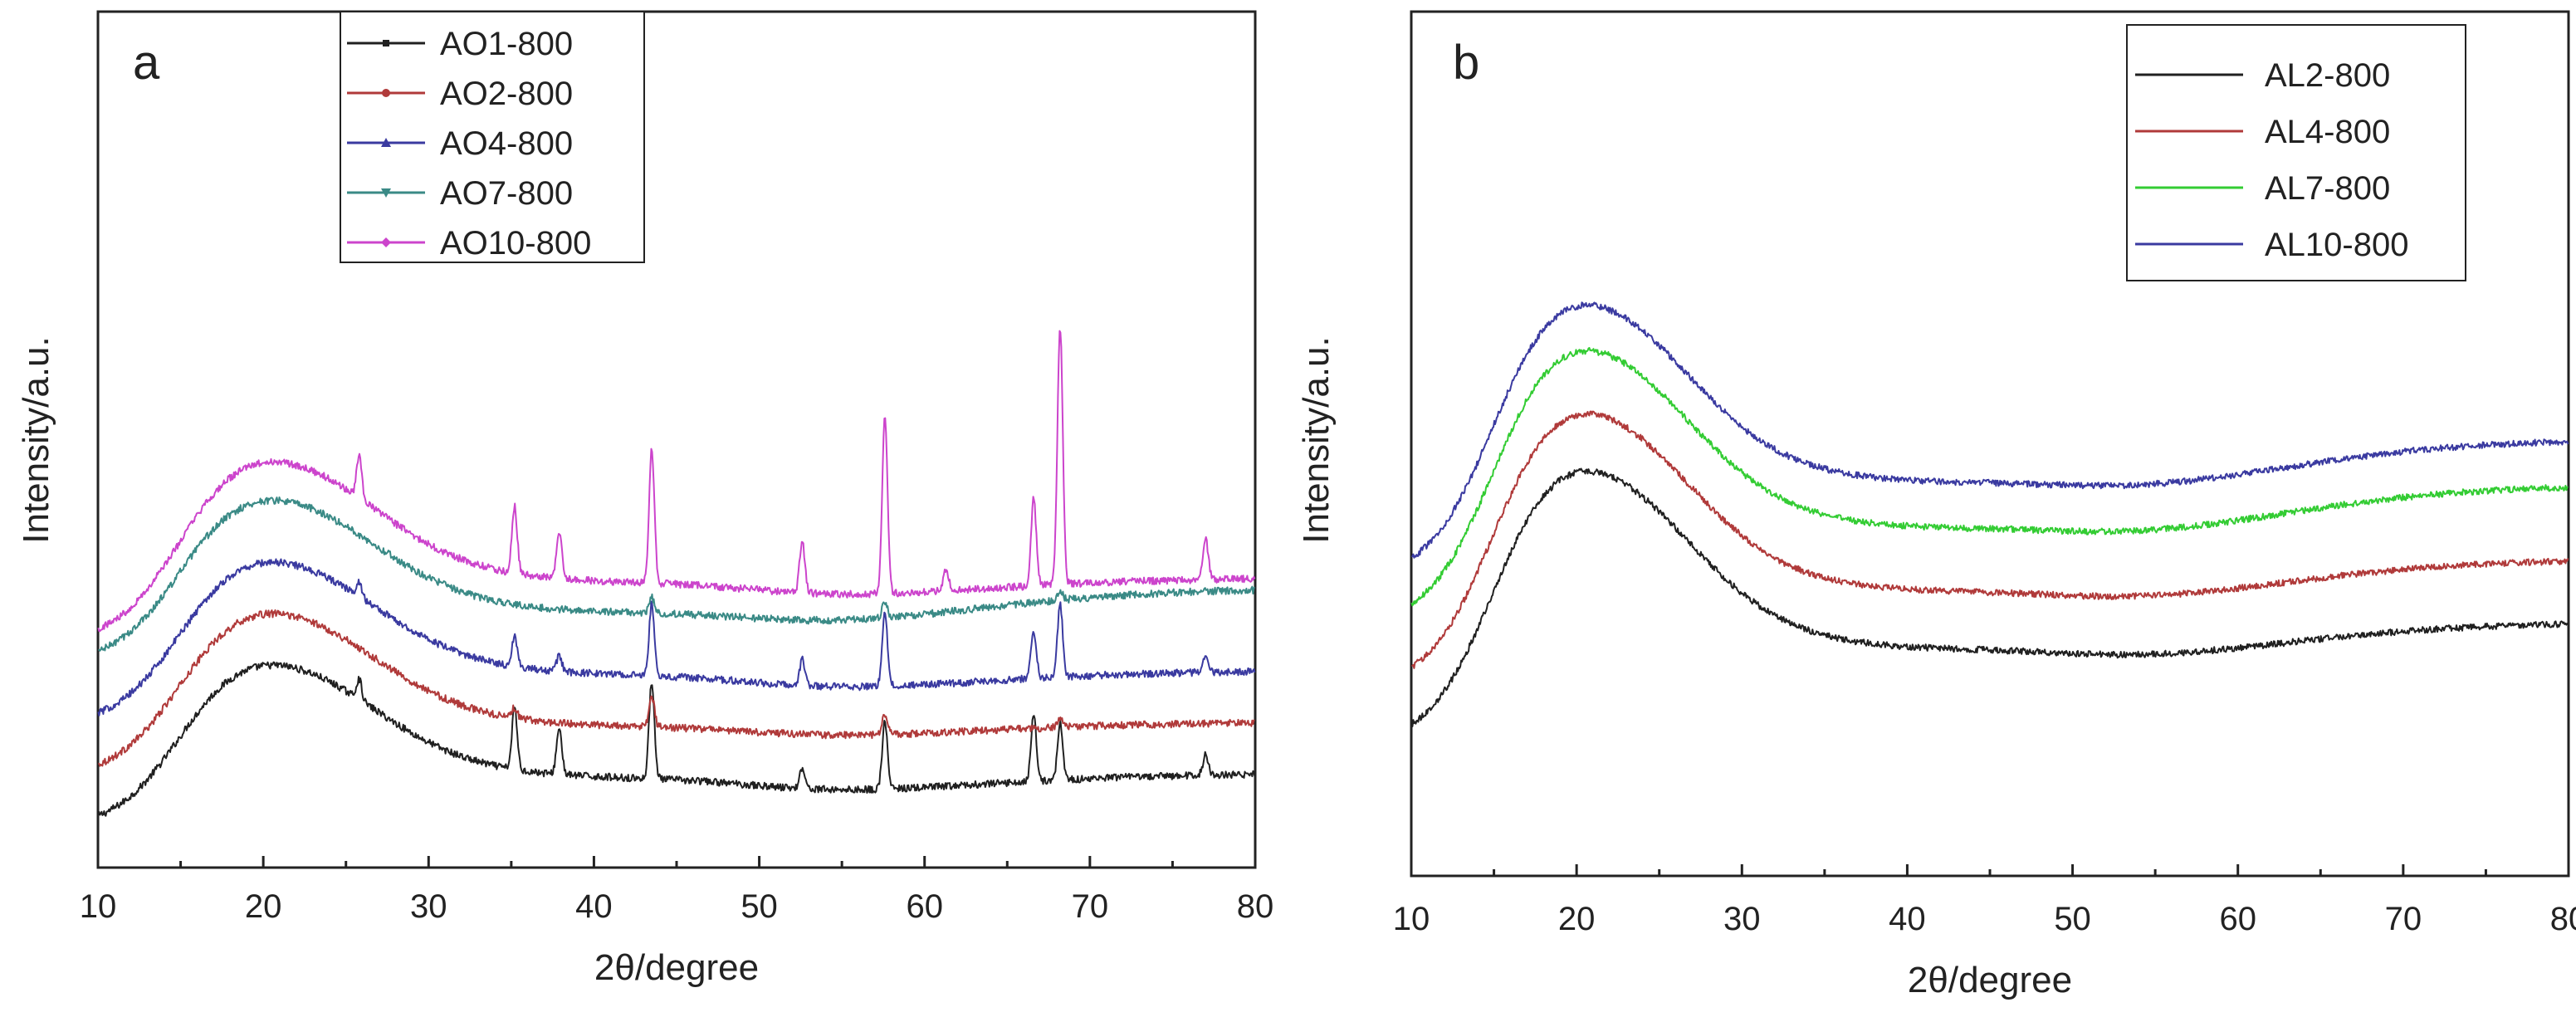  I want to click on x-tick-label-b-80: 80, so click(2563, 919).